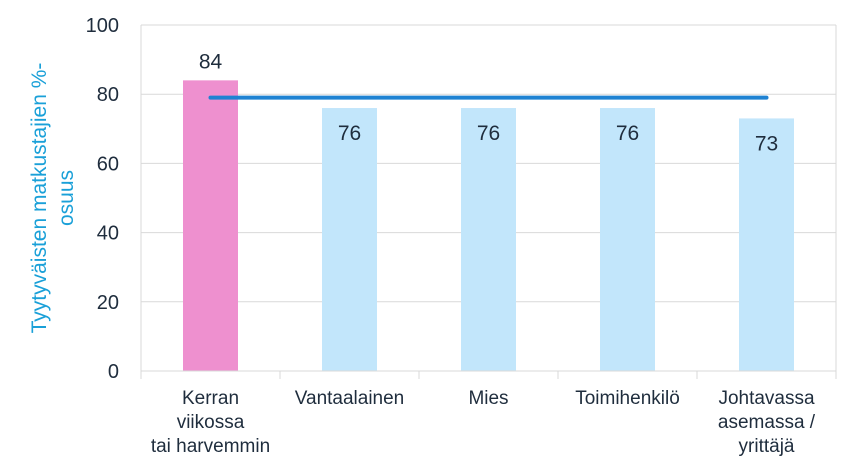 Image resolution: width=857 pixels, height=476 pixels. What do you see at coordinates (39, 198) in the screenshot?
I see `y-axis-title-line: Tyytyväisten matkustajien %-` at bounding box center [39, 198].